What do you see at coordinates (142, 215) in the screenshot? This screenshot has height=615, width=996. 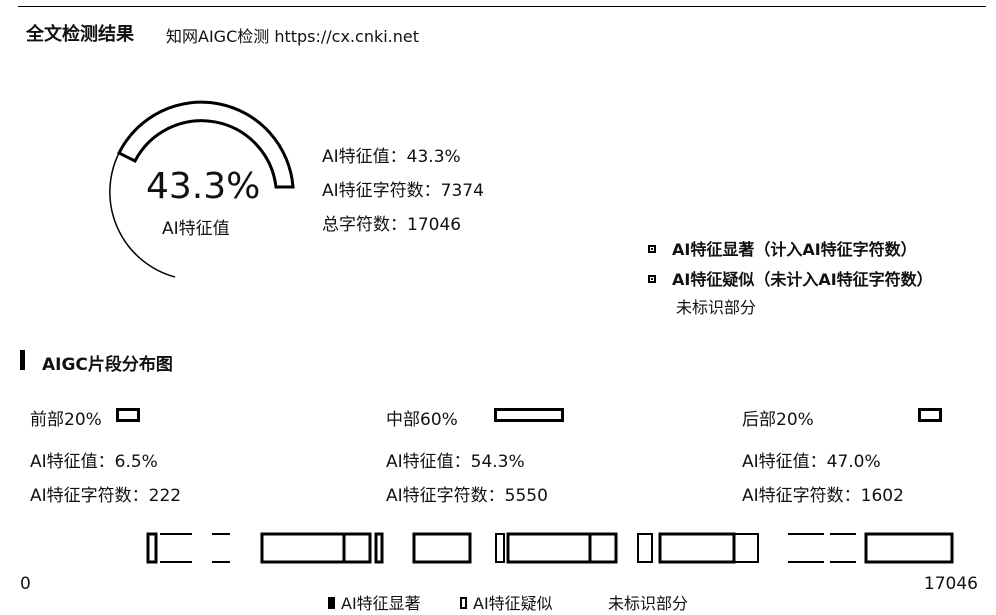 I see `gauge-track-arc` at bounding box center [142, 215].